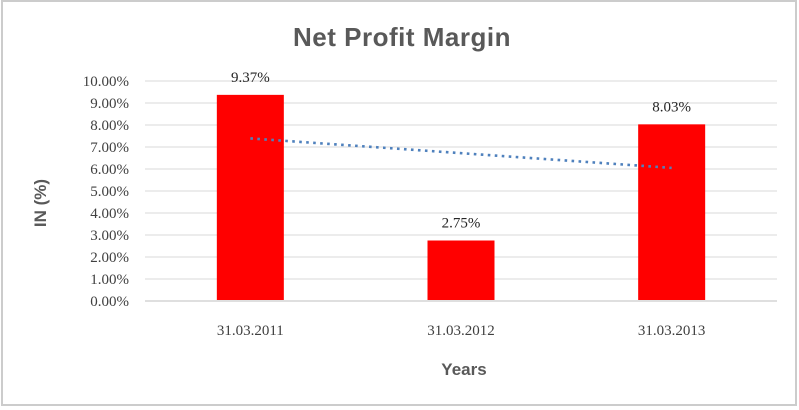 The image size is (799, 410). What do you see at coordinates (461, 270) in the screenshot?
I see `bar-31.03.2012` at bounding box center [461, 270].